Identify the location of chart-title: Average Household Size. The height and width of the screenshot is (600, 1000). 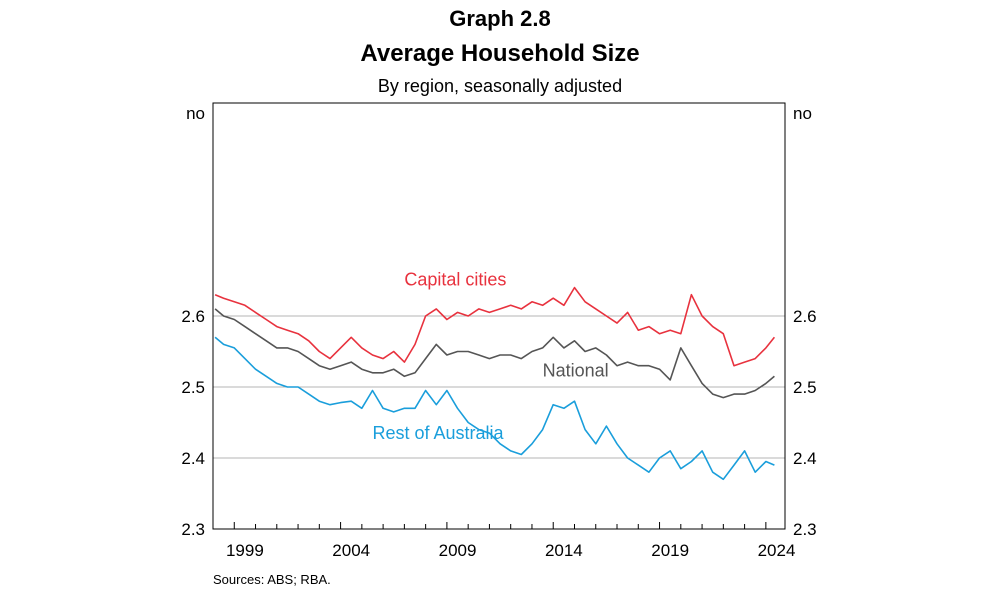
(500, 53).